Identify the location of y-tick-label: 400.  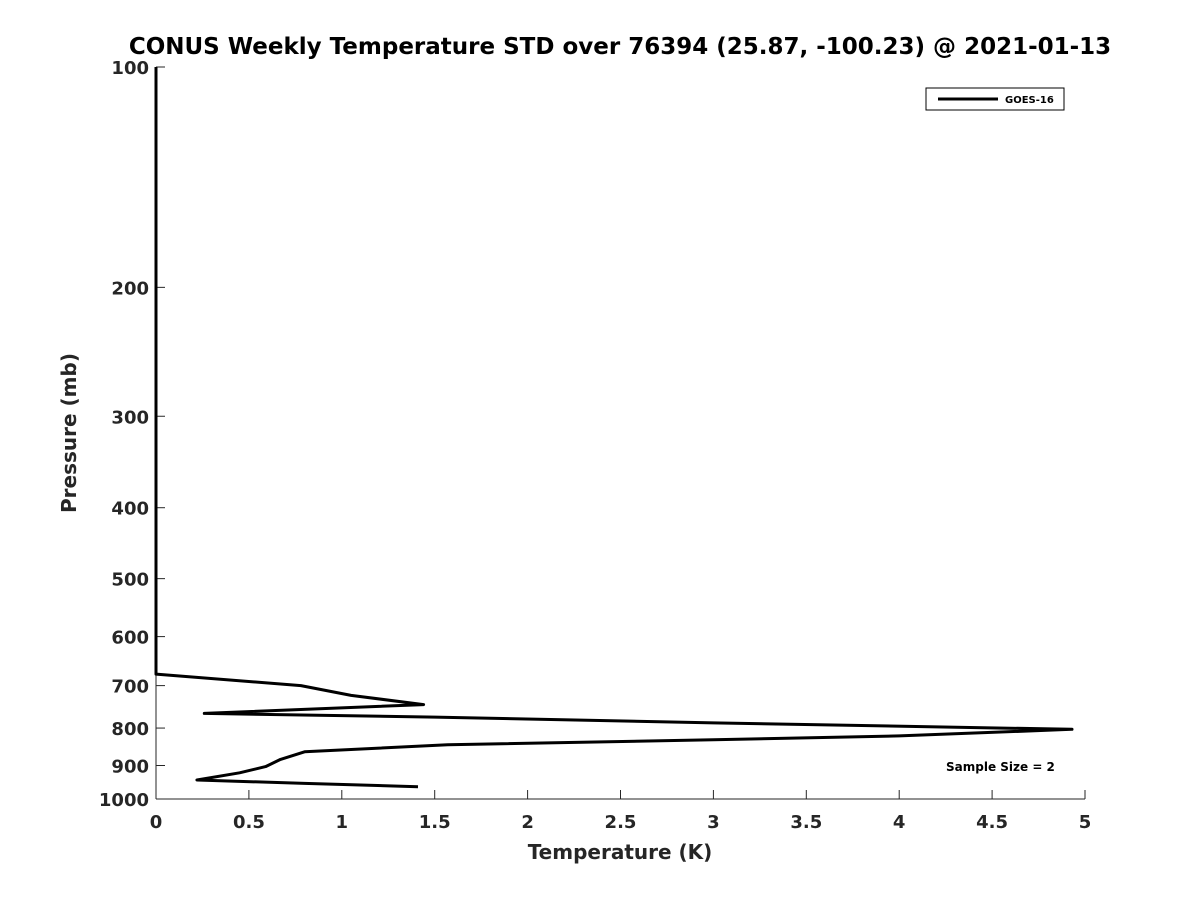
(130, 509).